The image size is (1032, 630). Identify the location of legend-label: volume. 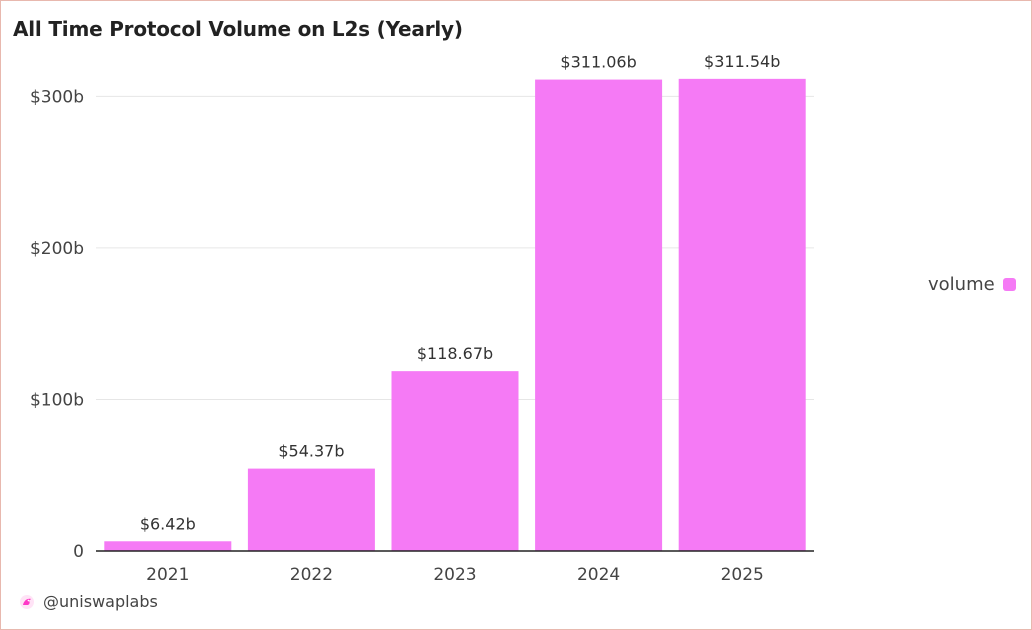
(961, 284).